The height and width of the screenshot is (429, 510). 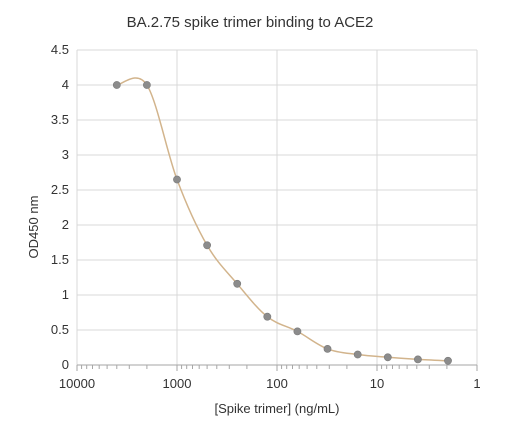 What do you see at coordinates (60, 329) in the screenshot?
I see `y-tick-label: 0.5` at bounding box center [60, 329].